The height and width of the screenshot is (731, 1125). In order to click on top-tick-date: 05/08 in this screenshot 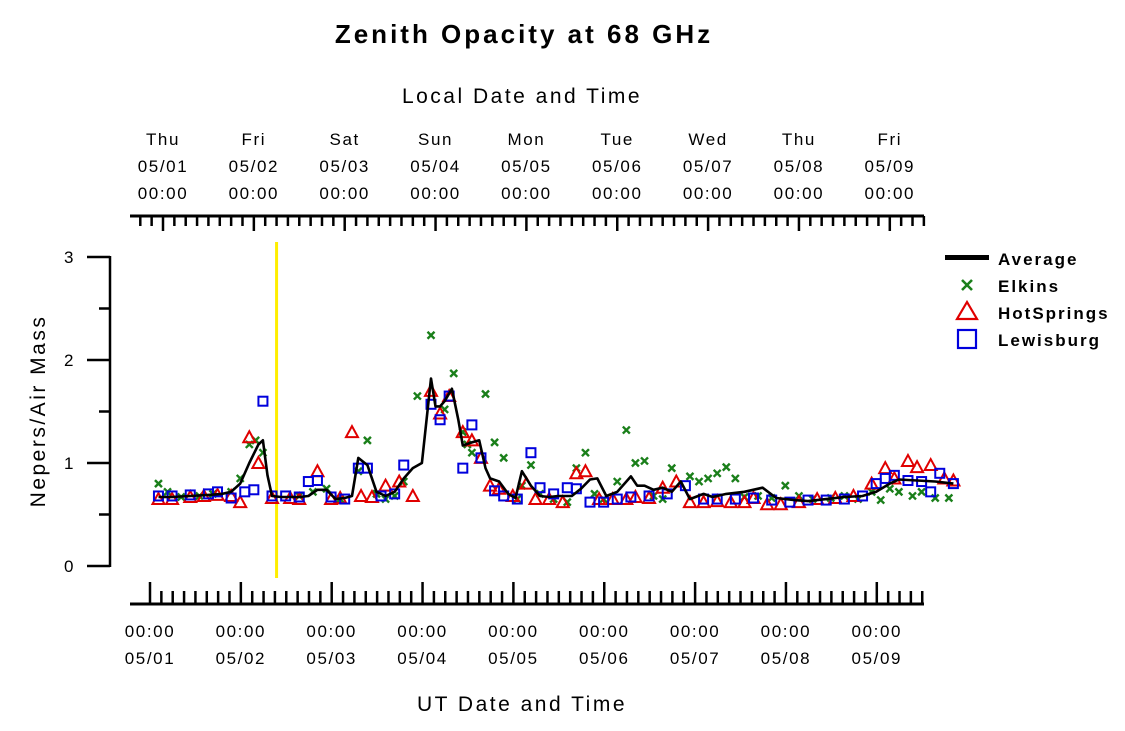, I will do `click(799, 166)`.